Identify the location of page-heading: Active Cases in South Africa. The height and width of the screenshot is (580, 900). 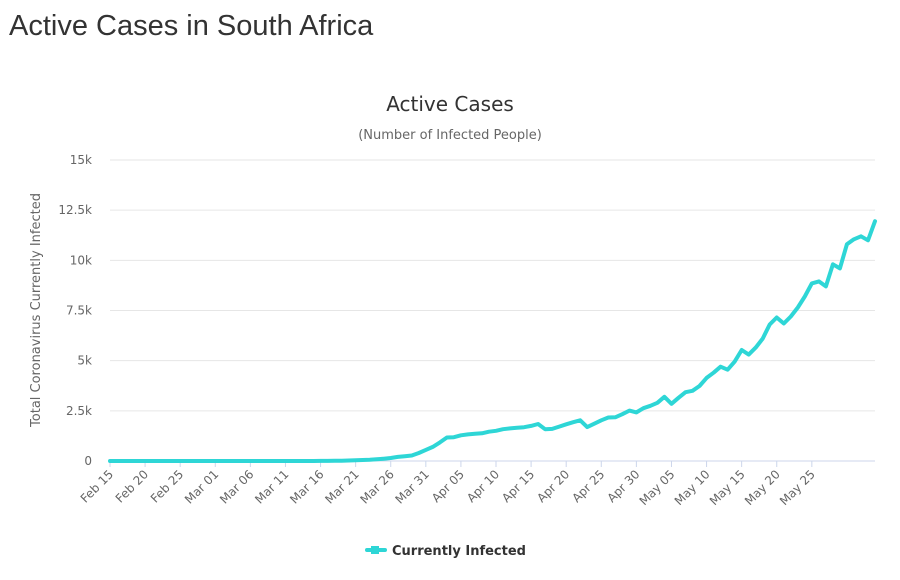
(191, 26).